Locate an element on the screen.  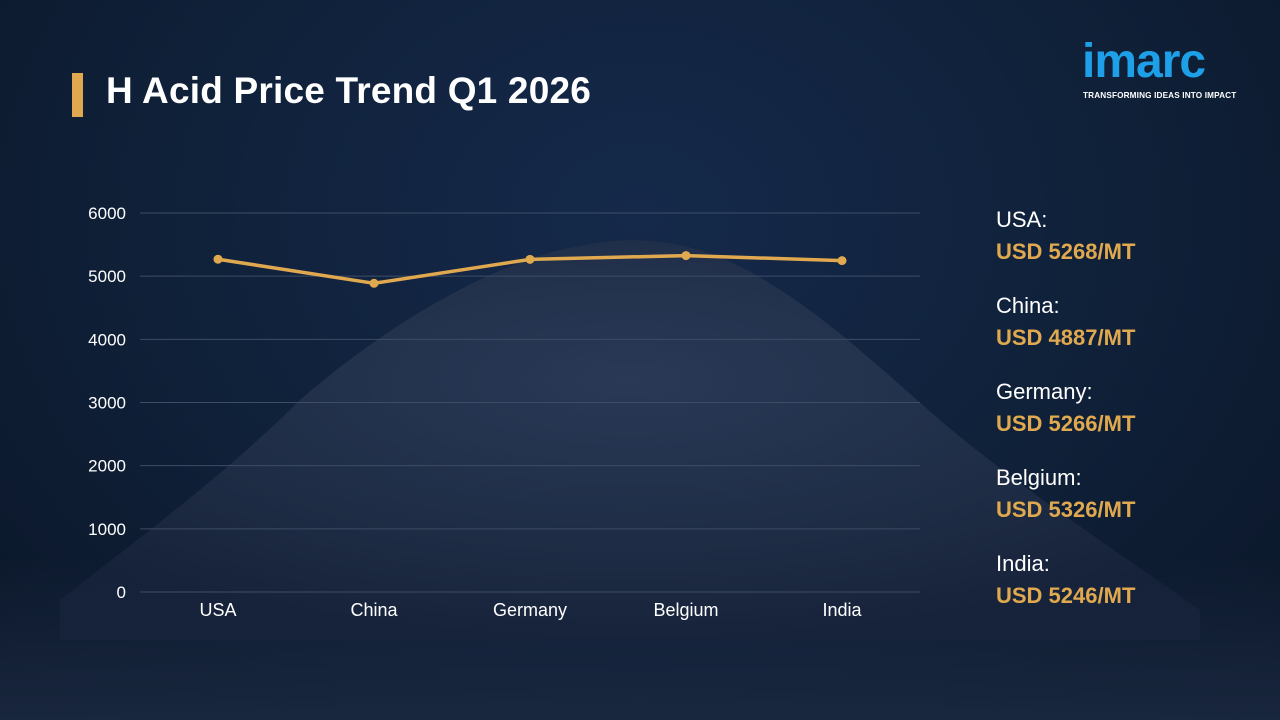
legend-country-name: China: is located at coordinates (1028, 305).